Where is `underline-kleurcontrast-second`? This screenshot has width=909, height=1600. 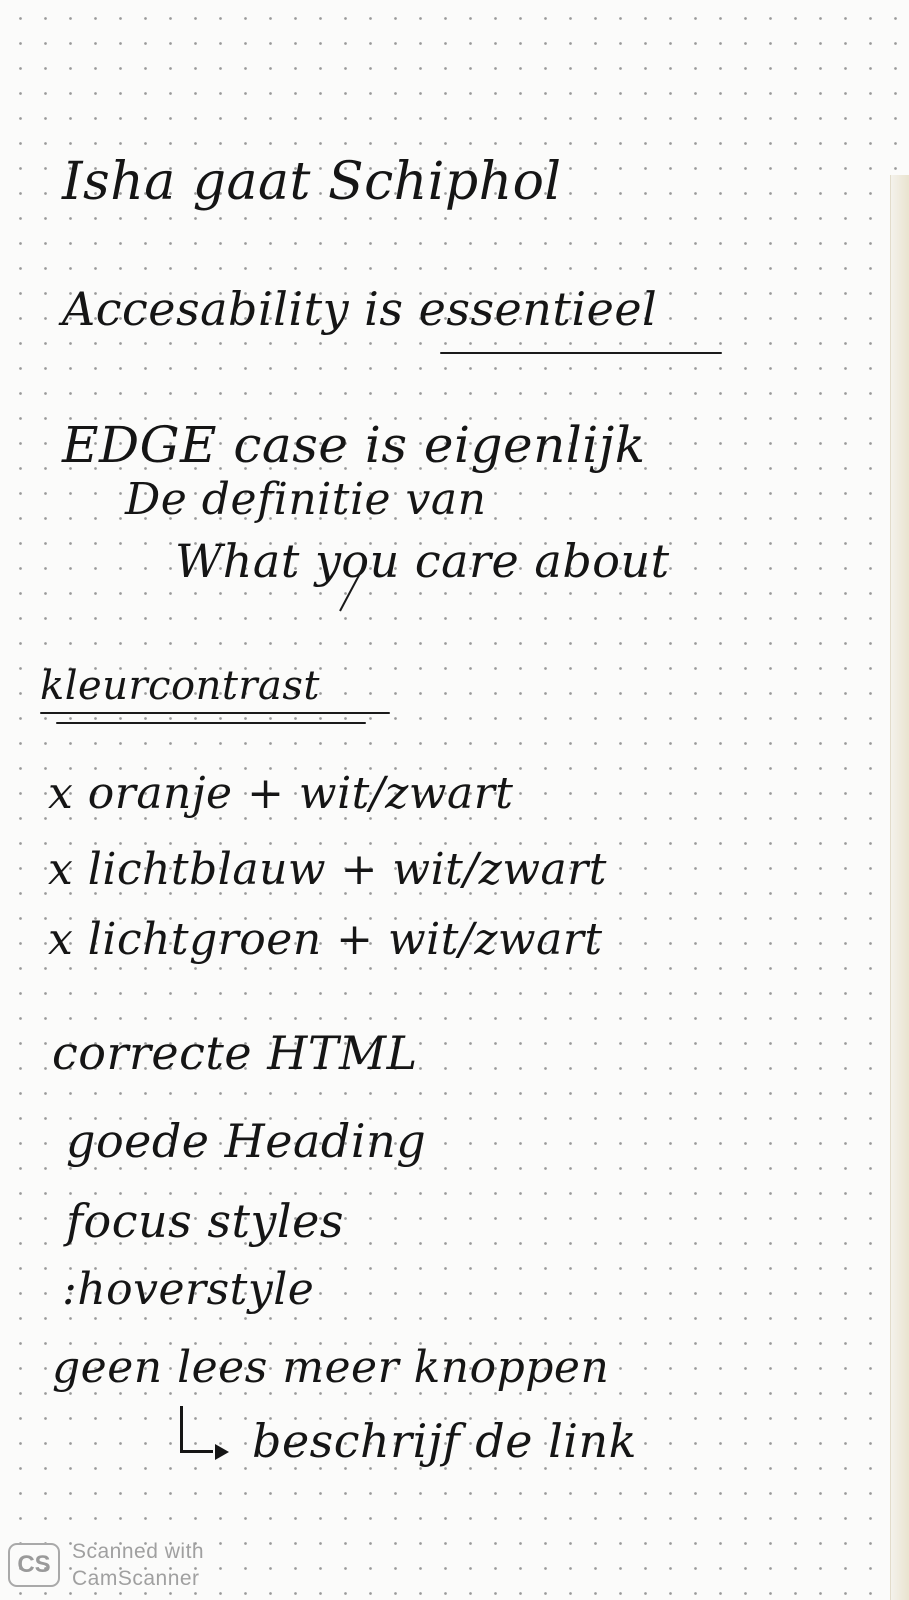
underline-kleurcontrast-second is located at coordinates (211, 723).